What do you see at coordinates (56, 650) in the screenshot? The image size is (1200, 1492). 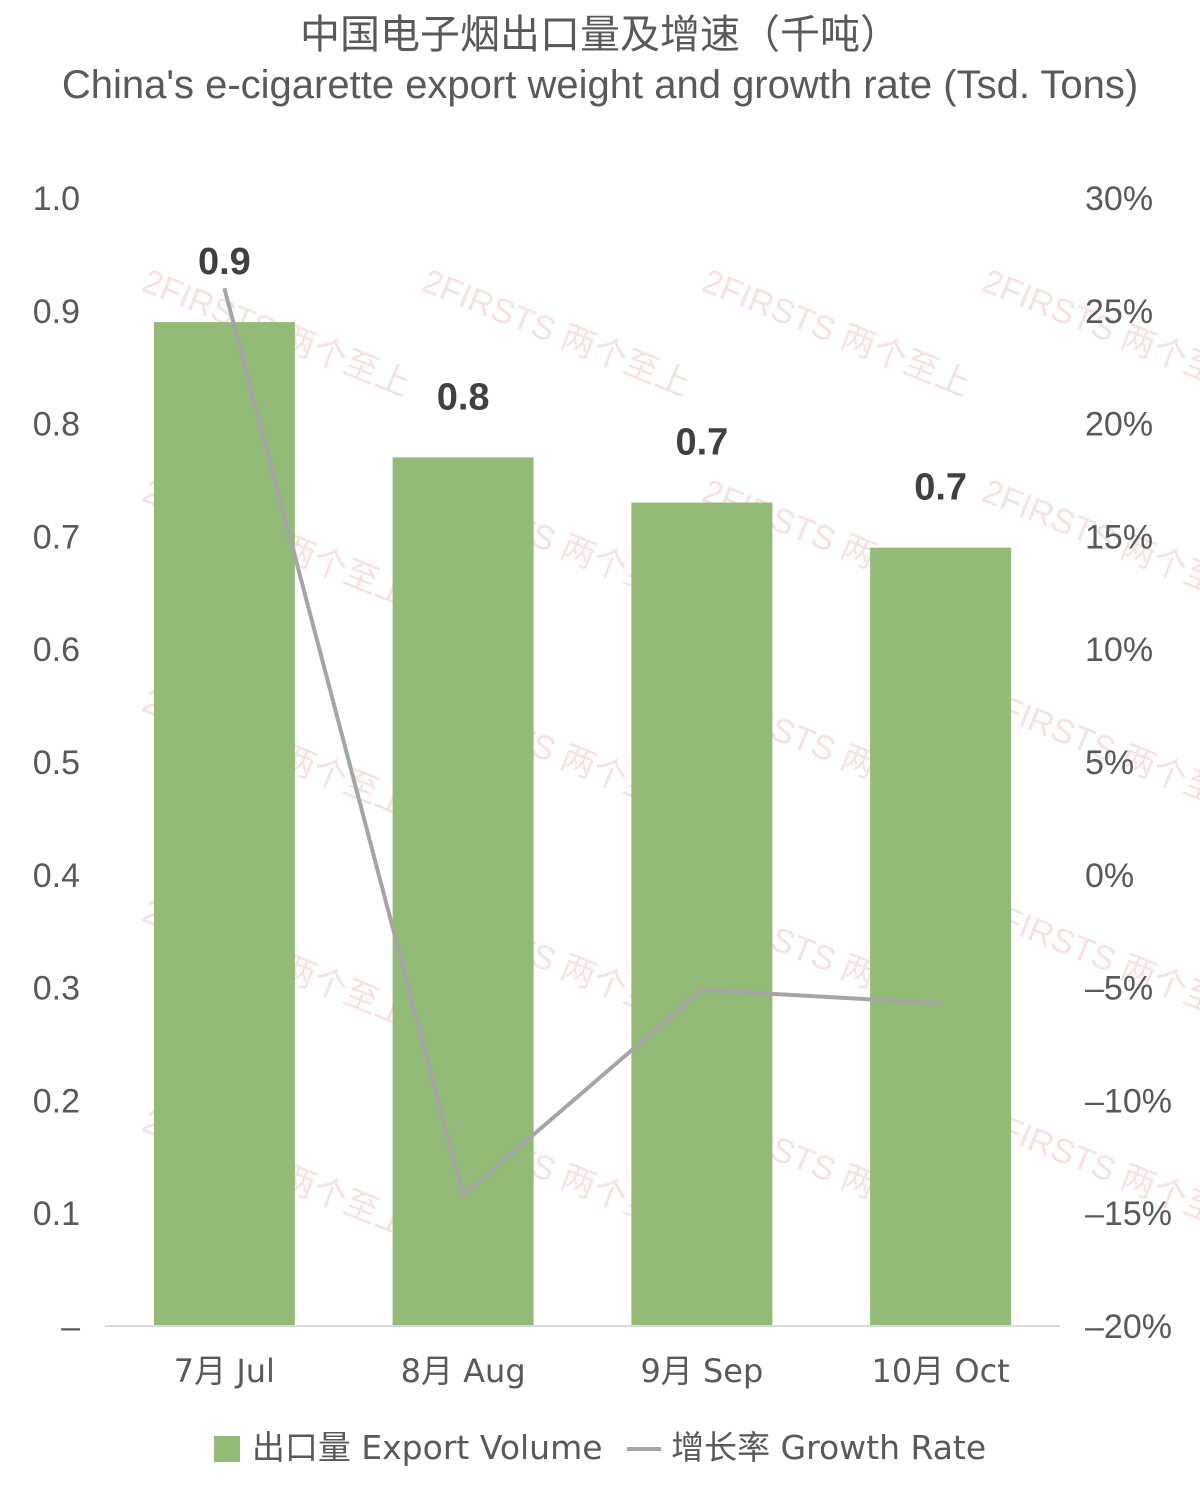 I see `y-left-tick-label: 0.6` at bounding box center [56, 650].